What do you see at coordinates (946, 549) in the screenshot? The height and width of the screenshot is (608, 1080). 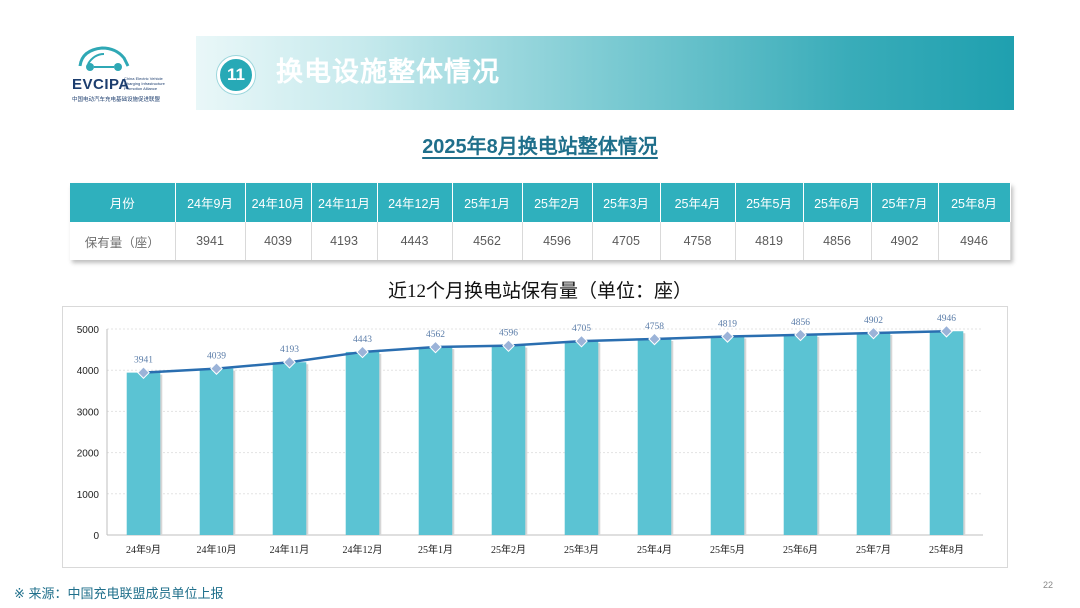 I see `x-tick-label: 25年8月` at bounding box center [946, 549].